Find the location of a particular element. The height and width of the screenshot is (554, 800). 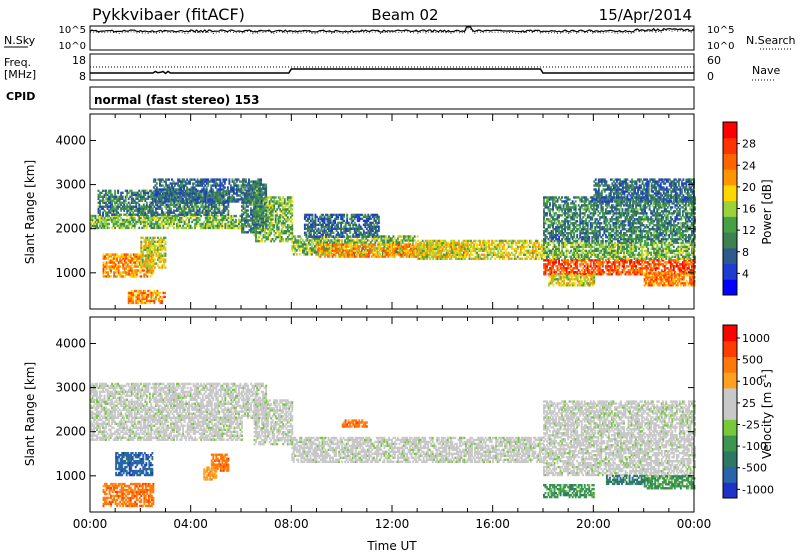

freq-unit-label: [MHz] is located at coordinates (20, 74).